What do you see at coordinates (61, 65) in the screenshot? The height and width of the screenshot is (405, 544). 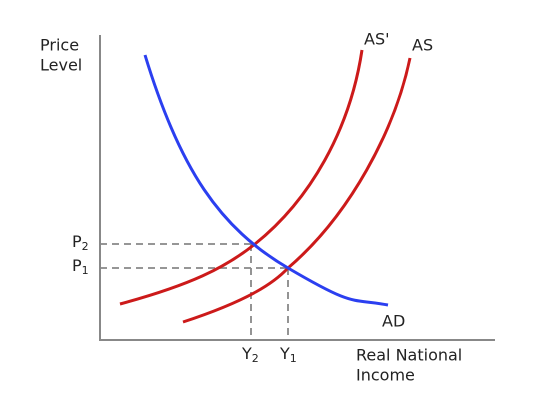 I see `y-axis-label: Level` at bounding box center [61, 65].